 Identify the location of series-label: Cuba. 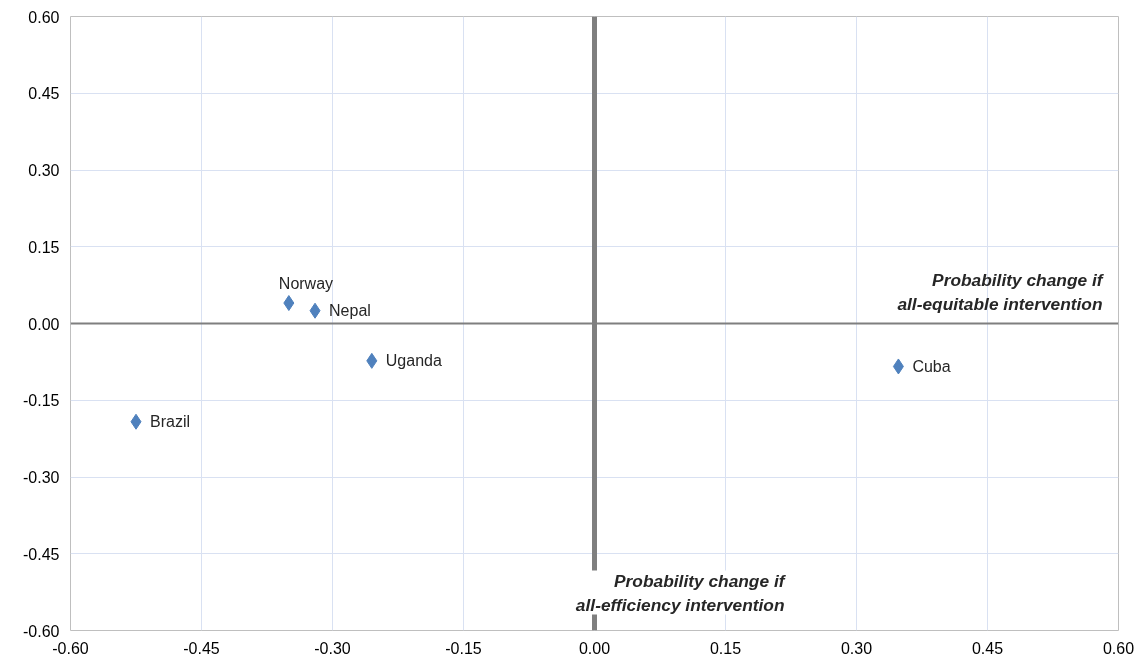
(931, 366).